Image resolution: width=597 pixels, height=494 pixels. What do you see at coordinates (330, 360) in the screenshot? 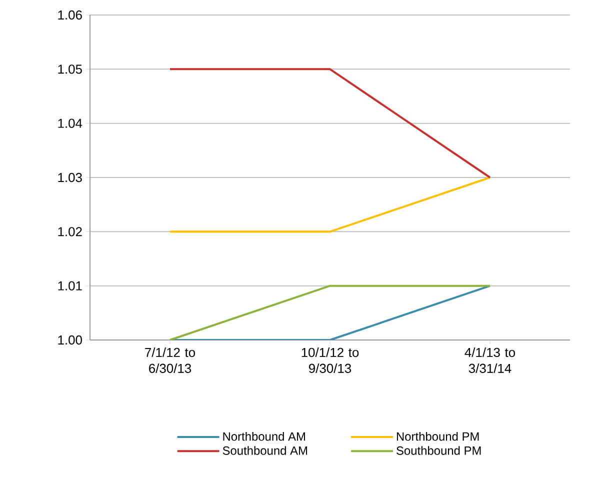
I see `x-tick-label: 10/1/12 to 9/30/13` at bounding box center [330, 360].